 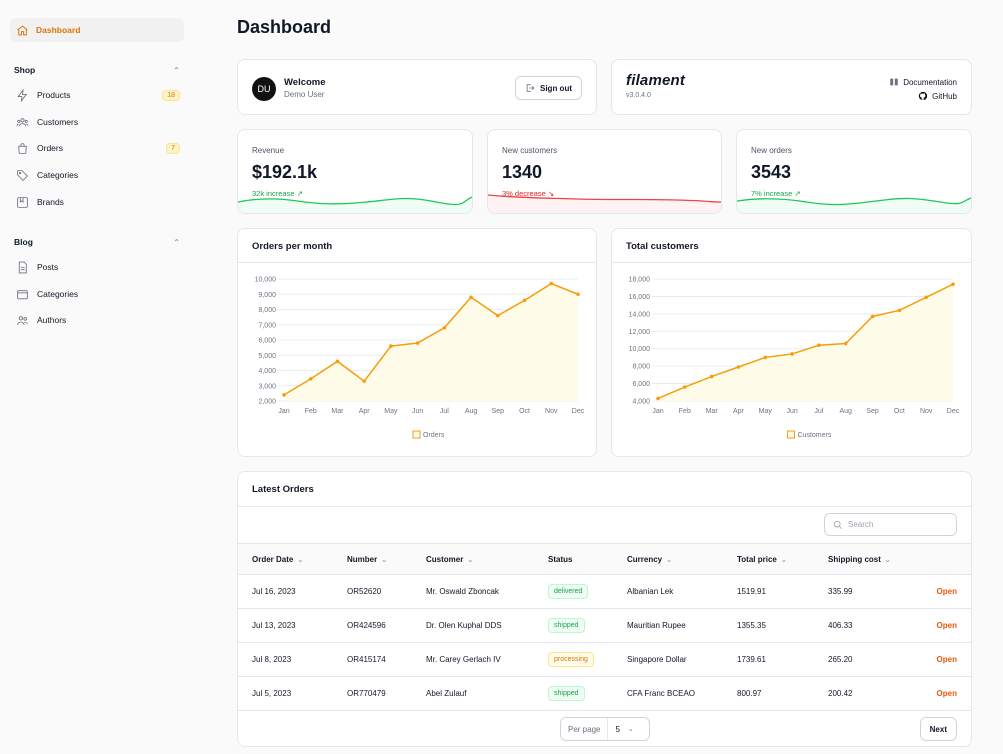 I want to click on stat-label: New orders, so click(x=771, y=150).